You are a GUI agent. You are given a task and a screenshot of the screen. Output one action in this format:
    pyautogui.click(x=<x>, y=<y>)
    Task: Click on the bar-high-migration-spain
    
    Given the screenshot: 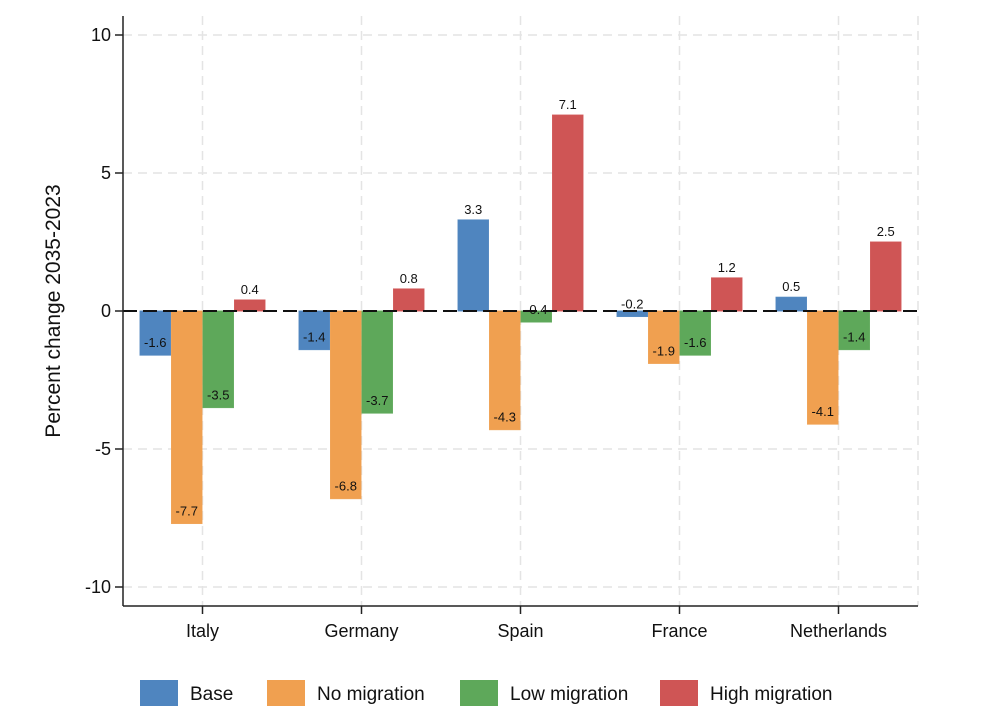 What is the action you would take?
    pyautogui.click(x=568, y=213)
    